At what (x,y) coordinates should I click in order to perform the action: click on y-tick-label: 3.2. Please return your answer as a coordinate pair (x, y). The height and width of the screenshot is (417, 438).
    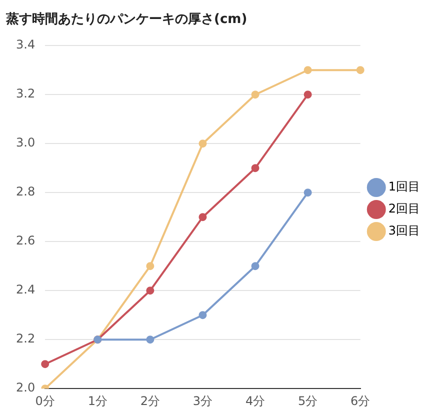
    Looking at the image, I should click on (26, 93).